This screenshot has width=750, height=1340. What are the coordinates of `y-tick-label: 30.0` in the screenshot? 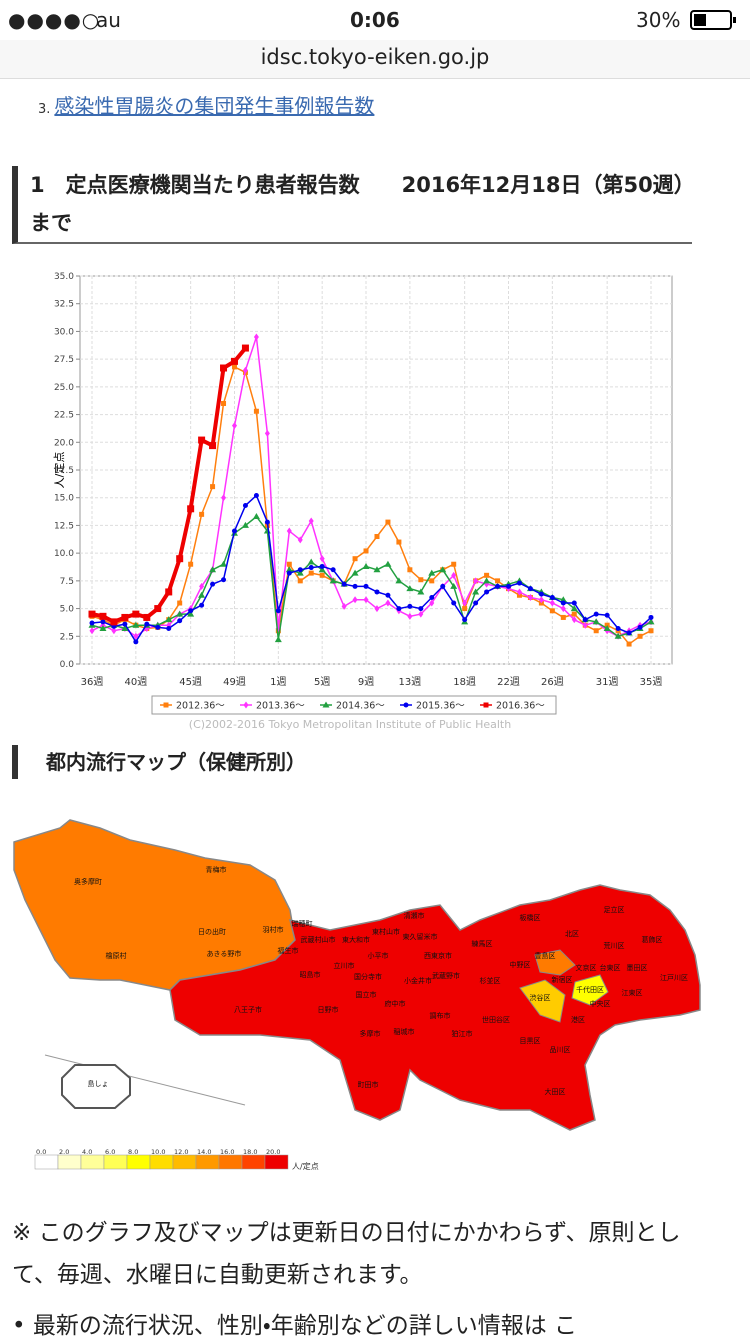 It's located at (64, 332).